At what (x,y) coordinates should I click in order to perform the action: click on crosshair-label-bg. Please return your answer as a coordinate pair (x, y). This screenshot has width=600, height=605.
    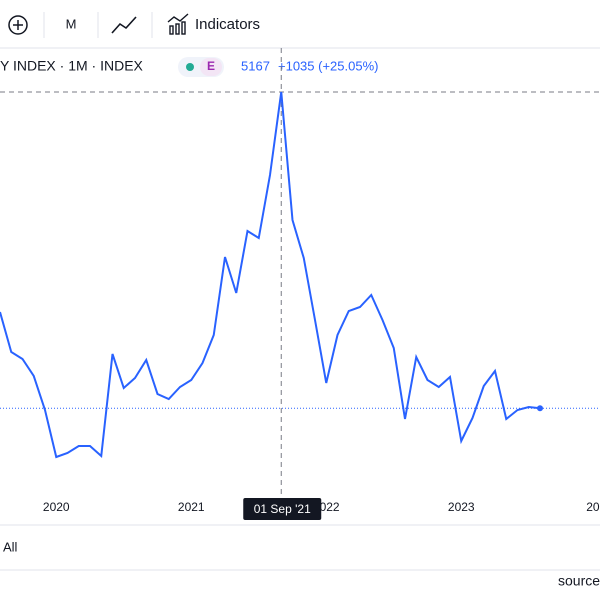
    Looking at the image, I should click on (282, 509).